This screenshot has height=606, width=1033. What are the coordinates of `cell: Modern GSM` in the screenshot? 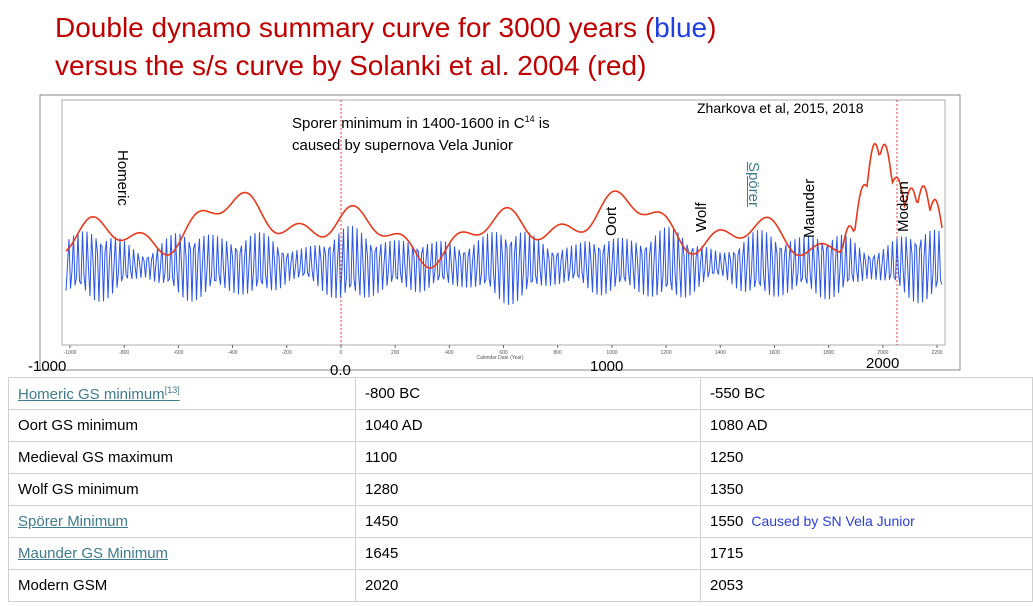 It's located at (182, 585).